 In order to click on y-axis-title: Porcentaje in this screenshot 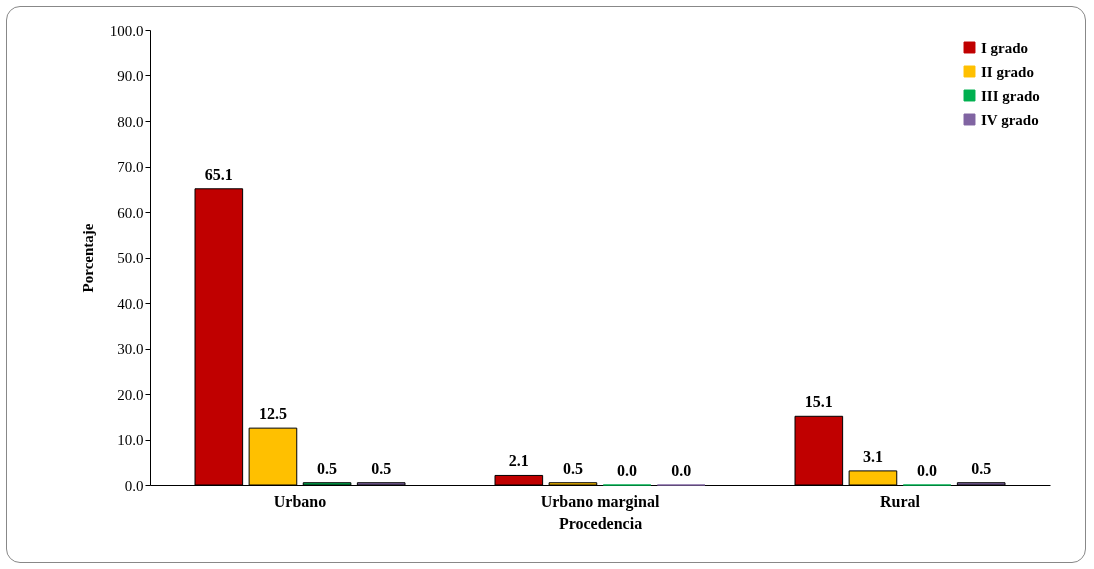, I will do `click(87, 258)`.